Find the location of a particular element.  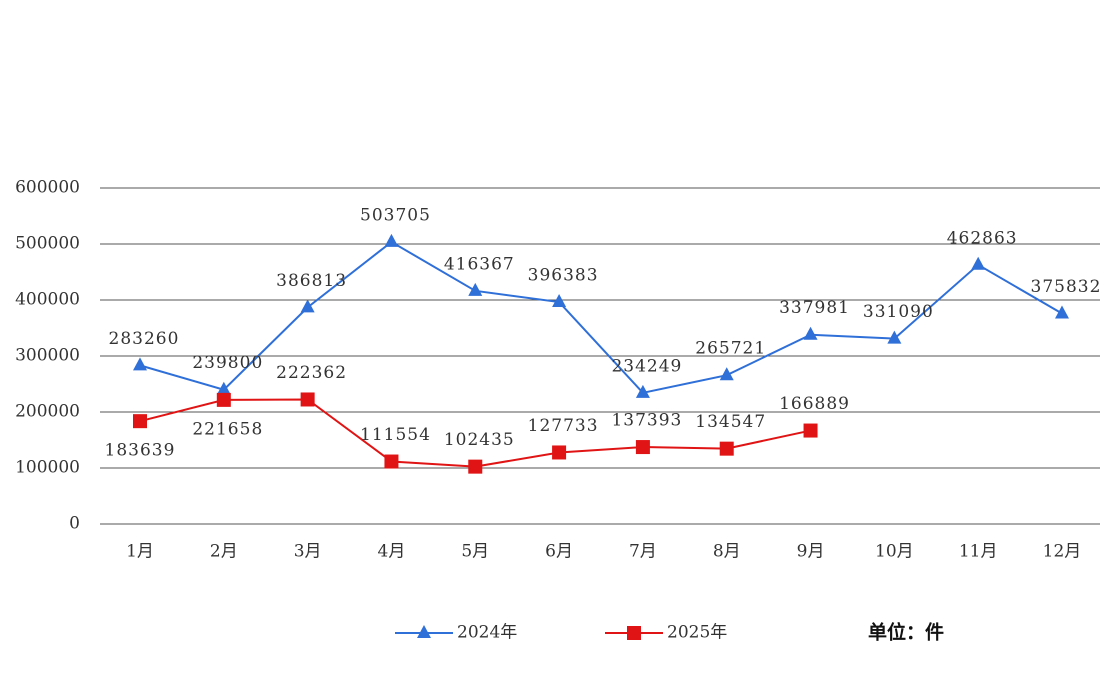

x-tick-label: 5月 is located at coordinates (475, 552).